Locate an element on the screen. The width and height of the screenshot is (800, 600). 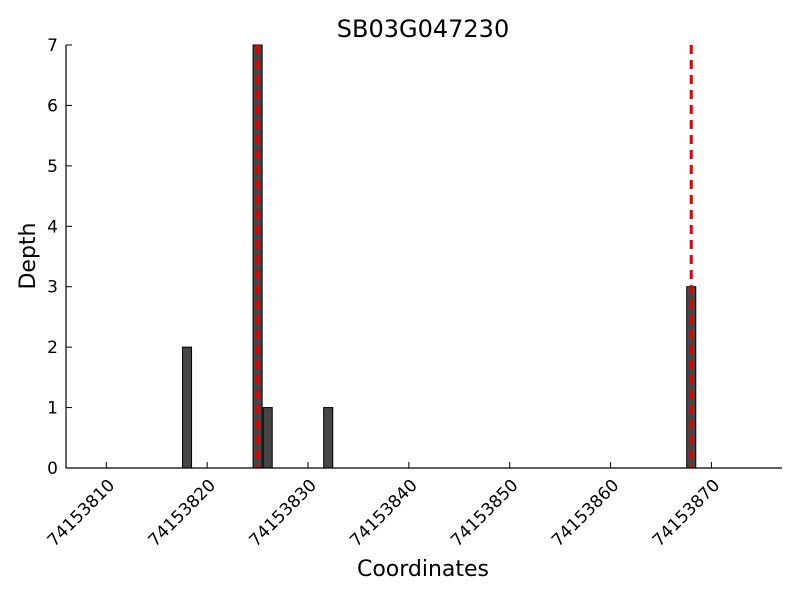
y-tick-label-6: 6 is located at coordinates (52, 106).